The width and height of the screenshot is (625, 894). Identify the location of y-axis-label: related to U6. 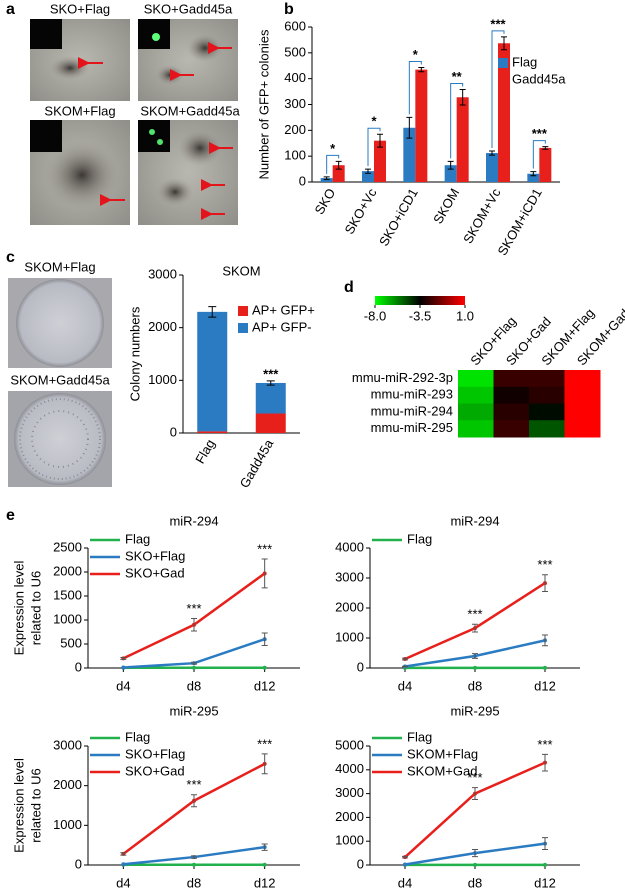
(35, 608).